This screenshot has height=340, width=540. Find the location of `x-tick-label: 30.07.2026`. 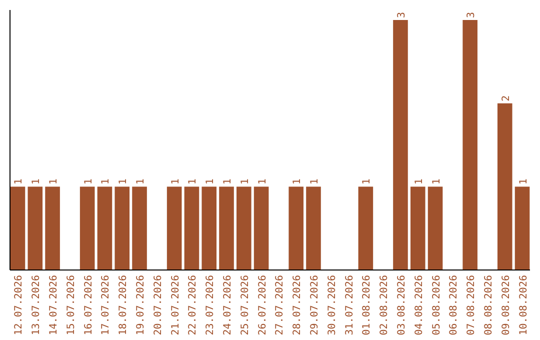

x-tick-label: 30.07.2026 is located at coordinates (332, 305).